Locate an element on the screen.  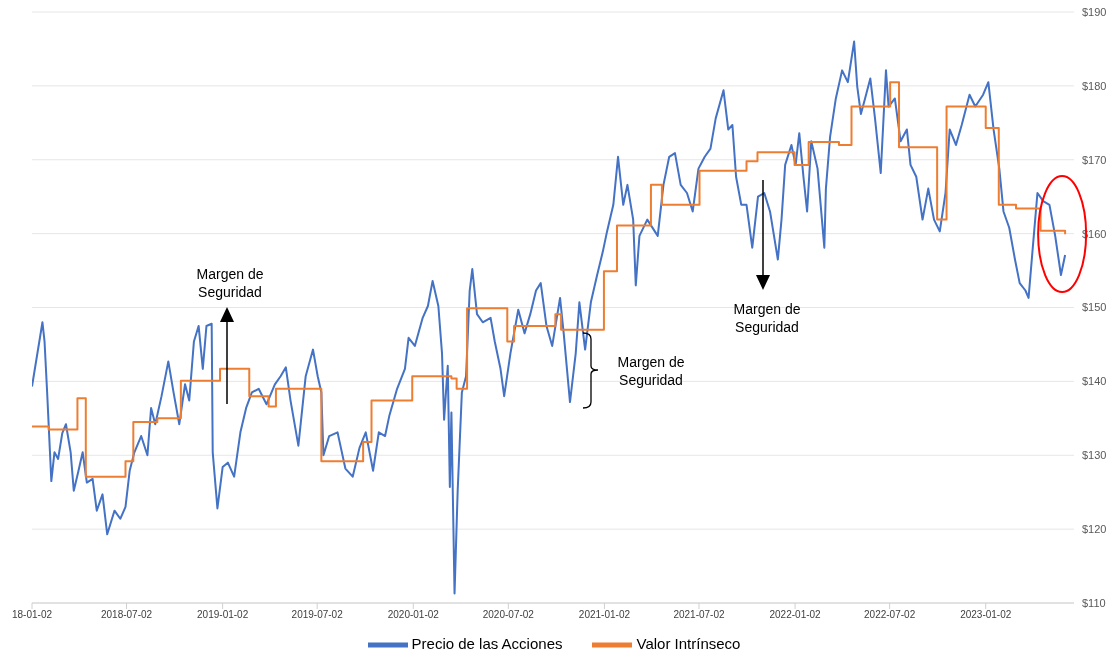
x-tick-label: 2020-01-02 is located at coordinates (413, 615).